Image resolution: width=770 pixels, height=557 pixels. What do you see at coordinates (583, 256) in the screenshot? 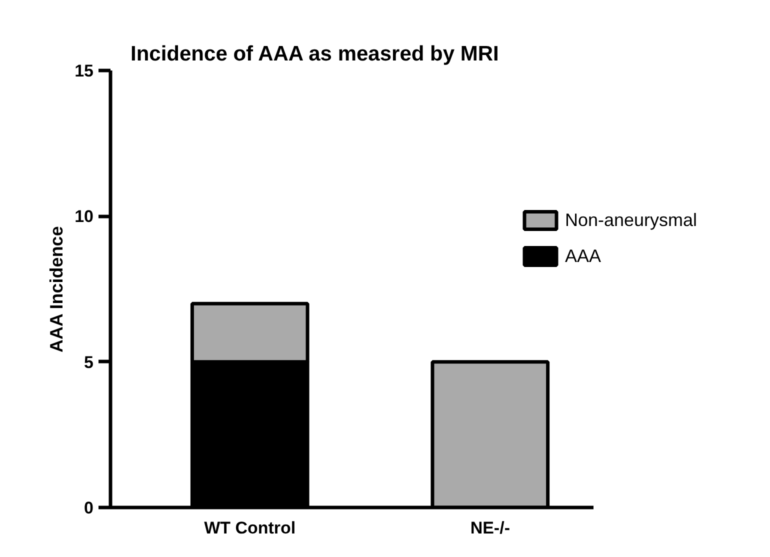
I see `legend-label: AAA` at bounding box center [583, 256].